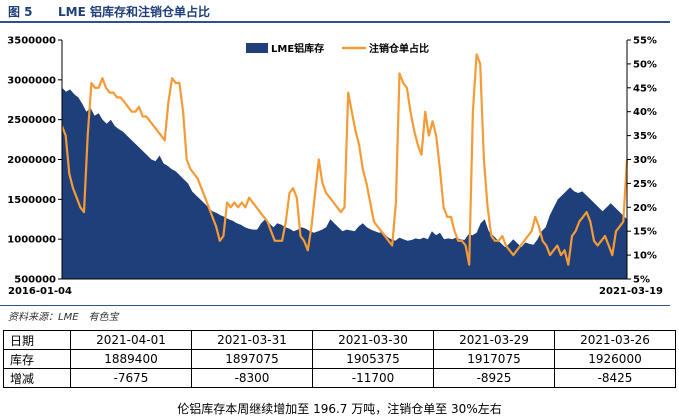 This screenshot has width=679, height=420. What do you see at coordinates (645, 184) in the screenshot?
I see `right-tick-label: 25%` at bounding box center [645, 184].